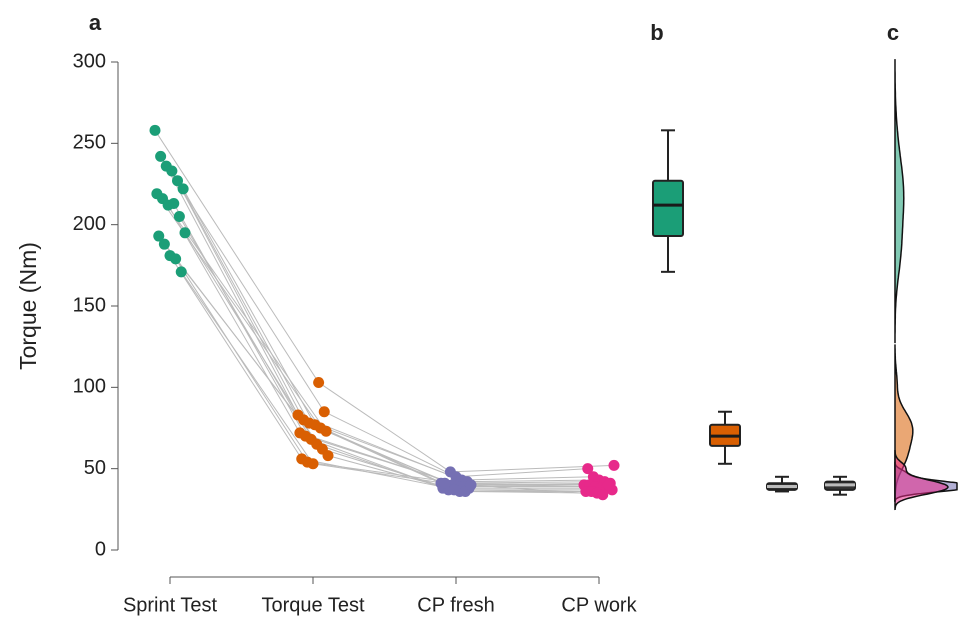 This screenshot has height=619, width=959. Describe the element at coordinates (95, 468) in the screenshot. I see `y-tick-label: 50` at that location.